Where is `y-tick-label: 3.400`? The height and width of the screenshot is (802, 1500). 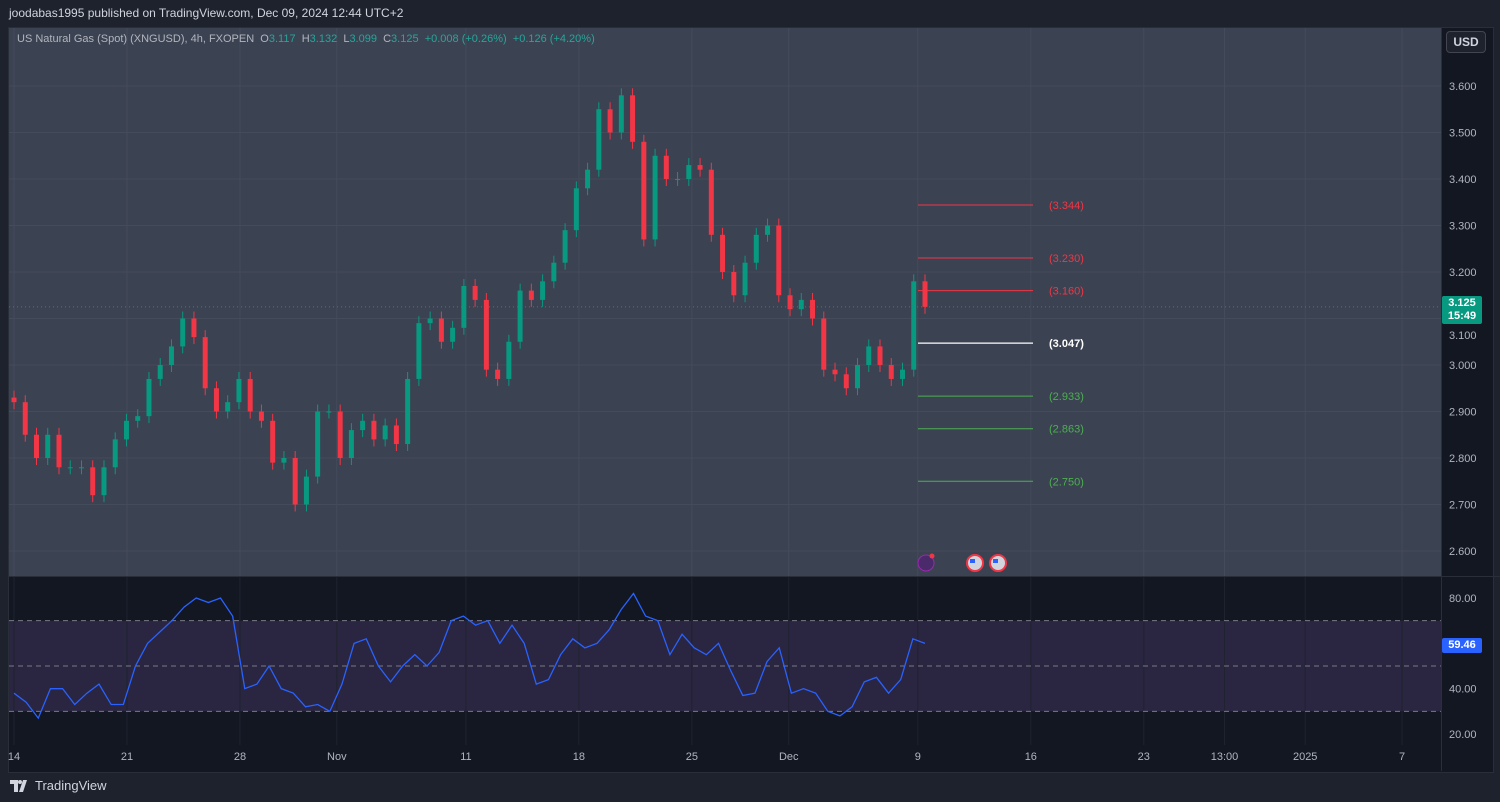 y-tick-label: 3.400 is located at coordinates (1463, 180).